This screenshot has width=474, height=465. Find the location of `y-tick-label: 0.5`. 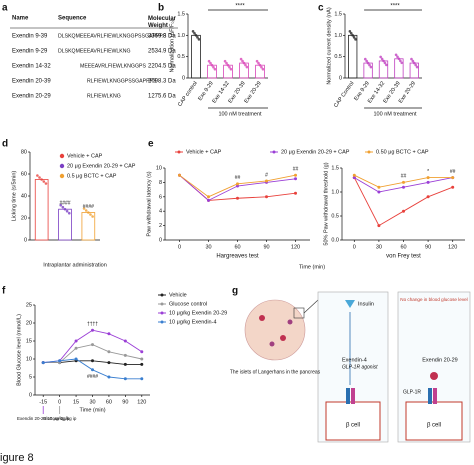

y-tick-label: 0.5 is located at coordinates (335, 216).